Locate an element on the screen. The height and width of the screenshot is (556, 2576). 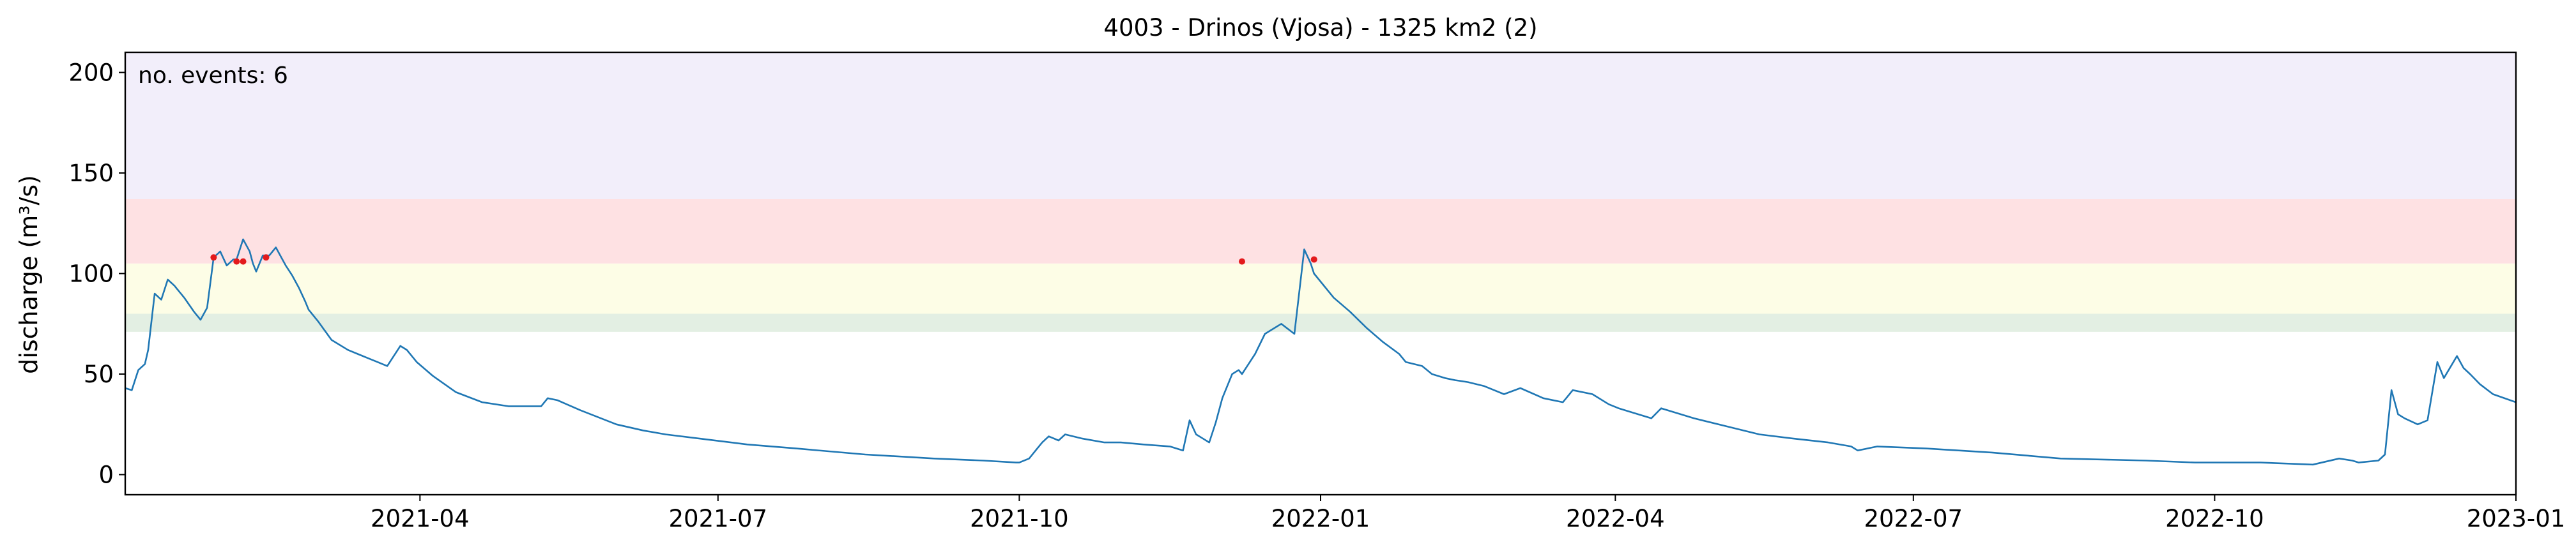
x-tick-label: 2023-01 is located at coordinates (2516, 519).